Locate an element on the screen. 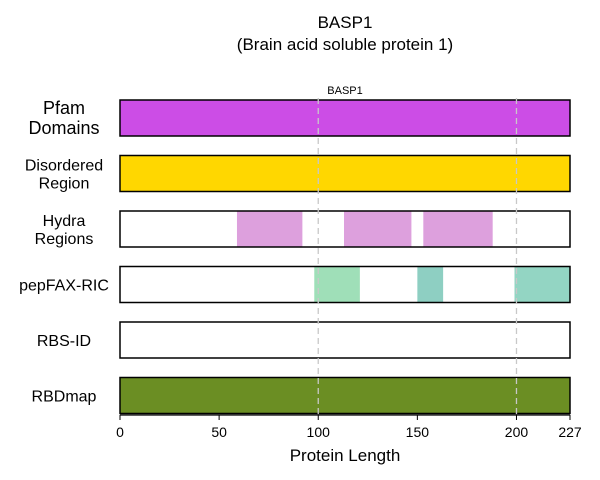 Image resolution: width=600 pixels, height=480 pixels. track-label: RBS-ID is located at coordinates (64, 341).